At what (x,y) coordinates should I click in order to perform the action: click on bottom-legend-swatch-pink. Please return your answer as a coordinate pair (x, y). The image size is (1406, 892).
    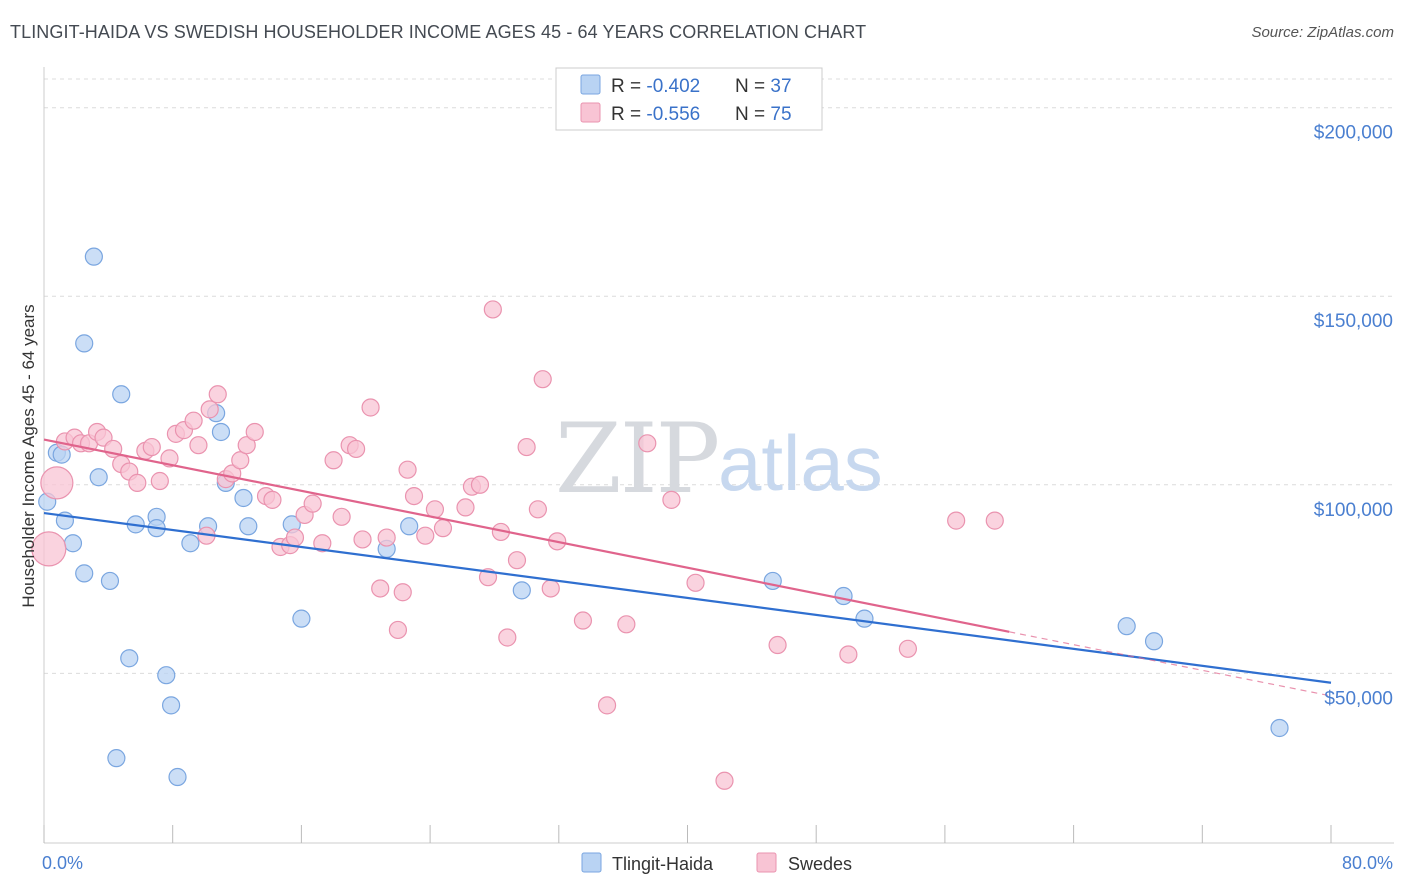
    Looking at the image, I should click on (766, 862).